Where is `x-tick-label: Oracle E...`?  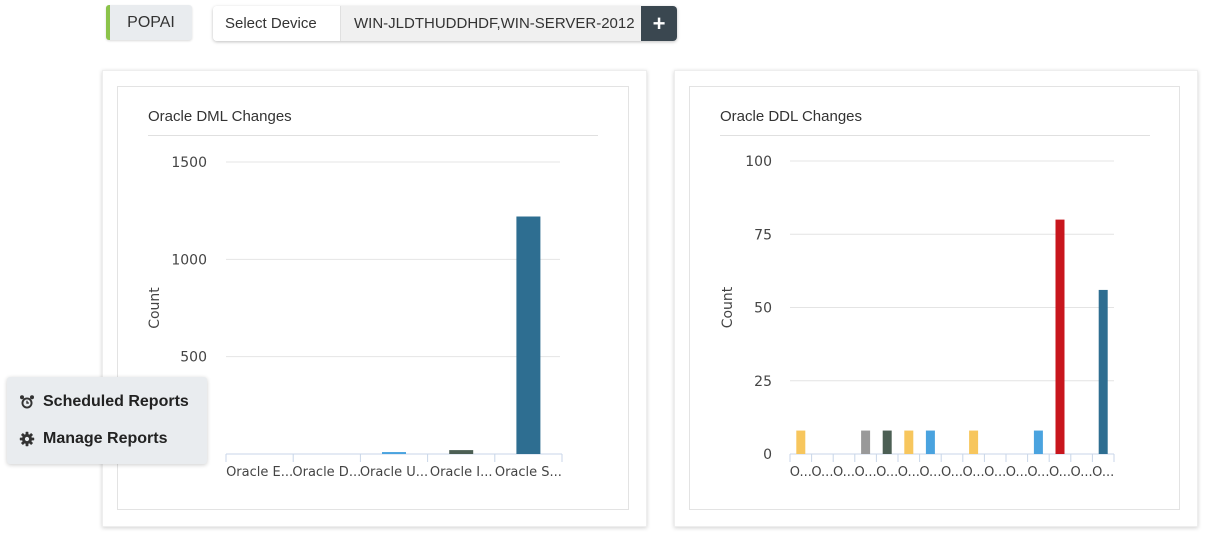 x-tick-label: Oracle E... is located at coordinates (259, 472).